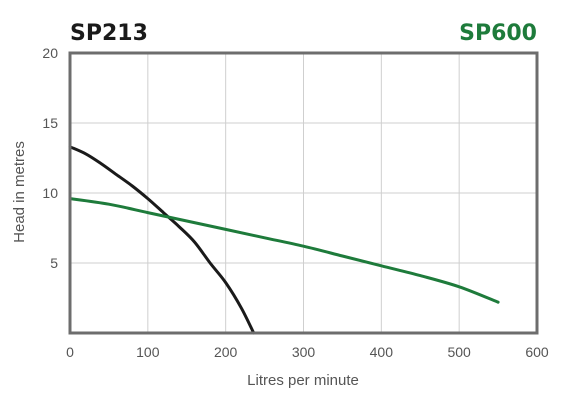 This screenshot has width=567, height=406. Describe the element at coordinates (382, 352) in the screenshot. I see `x-tick-label: 400` at that location.